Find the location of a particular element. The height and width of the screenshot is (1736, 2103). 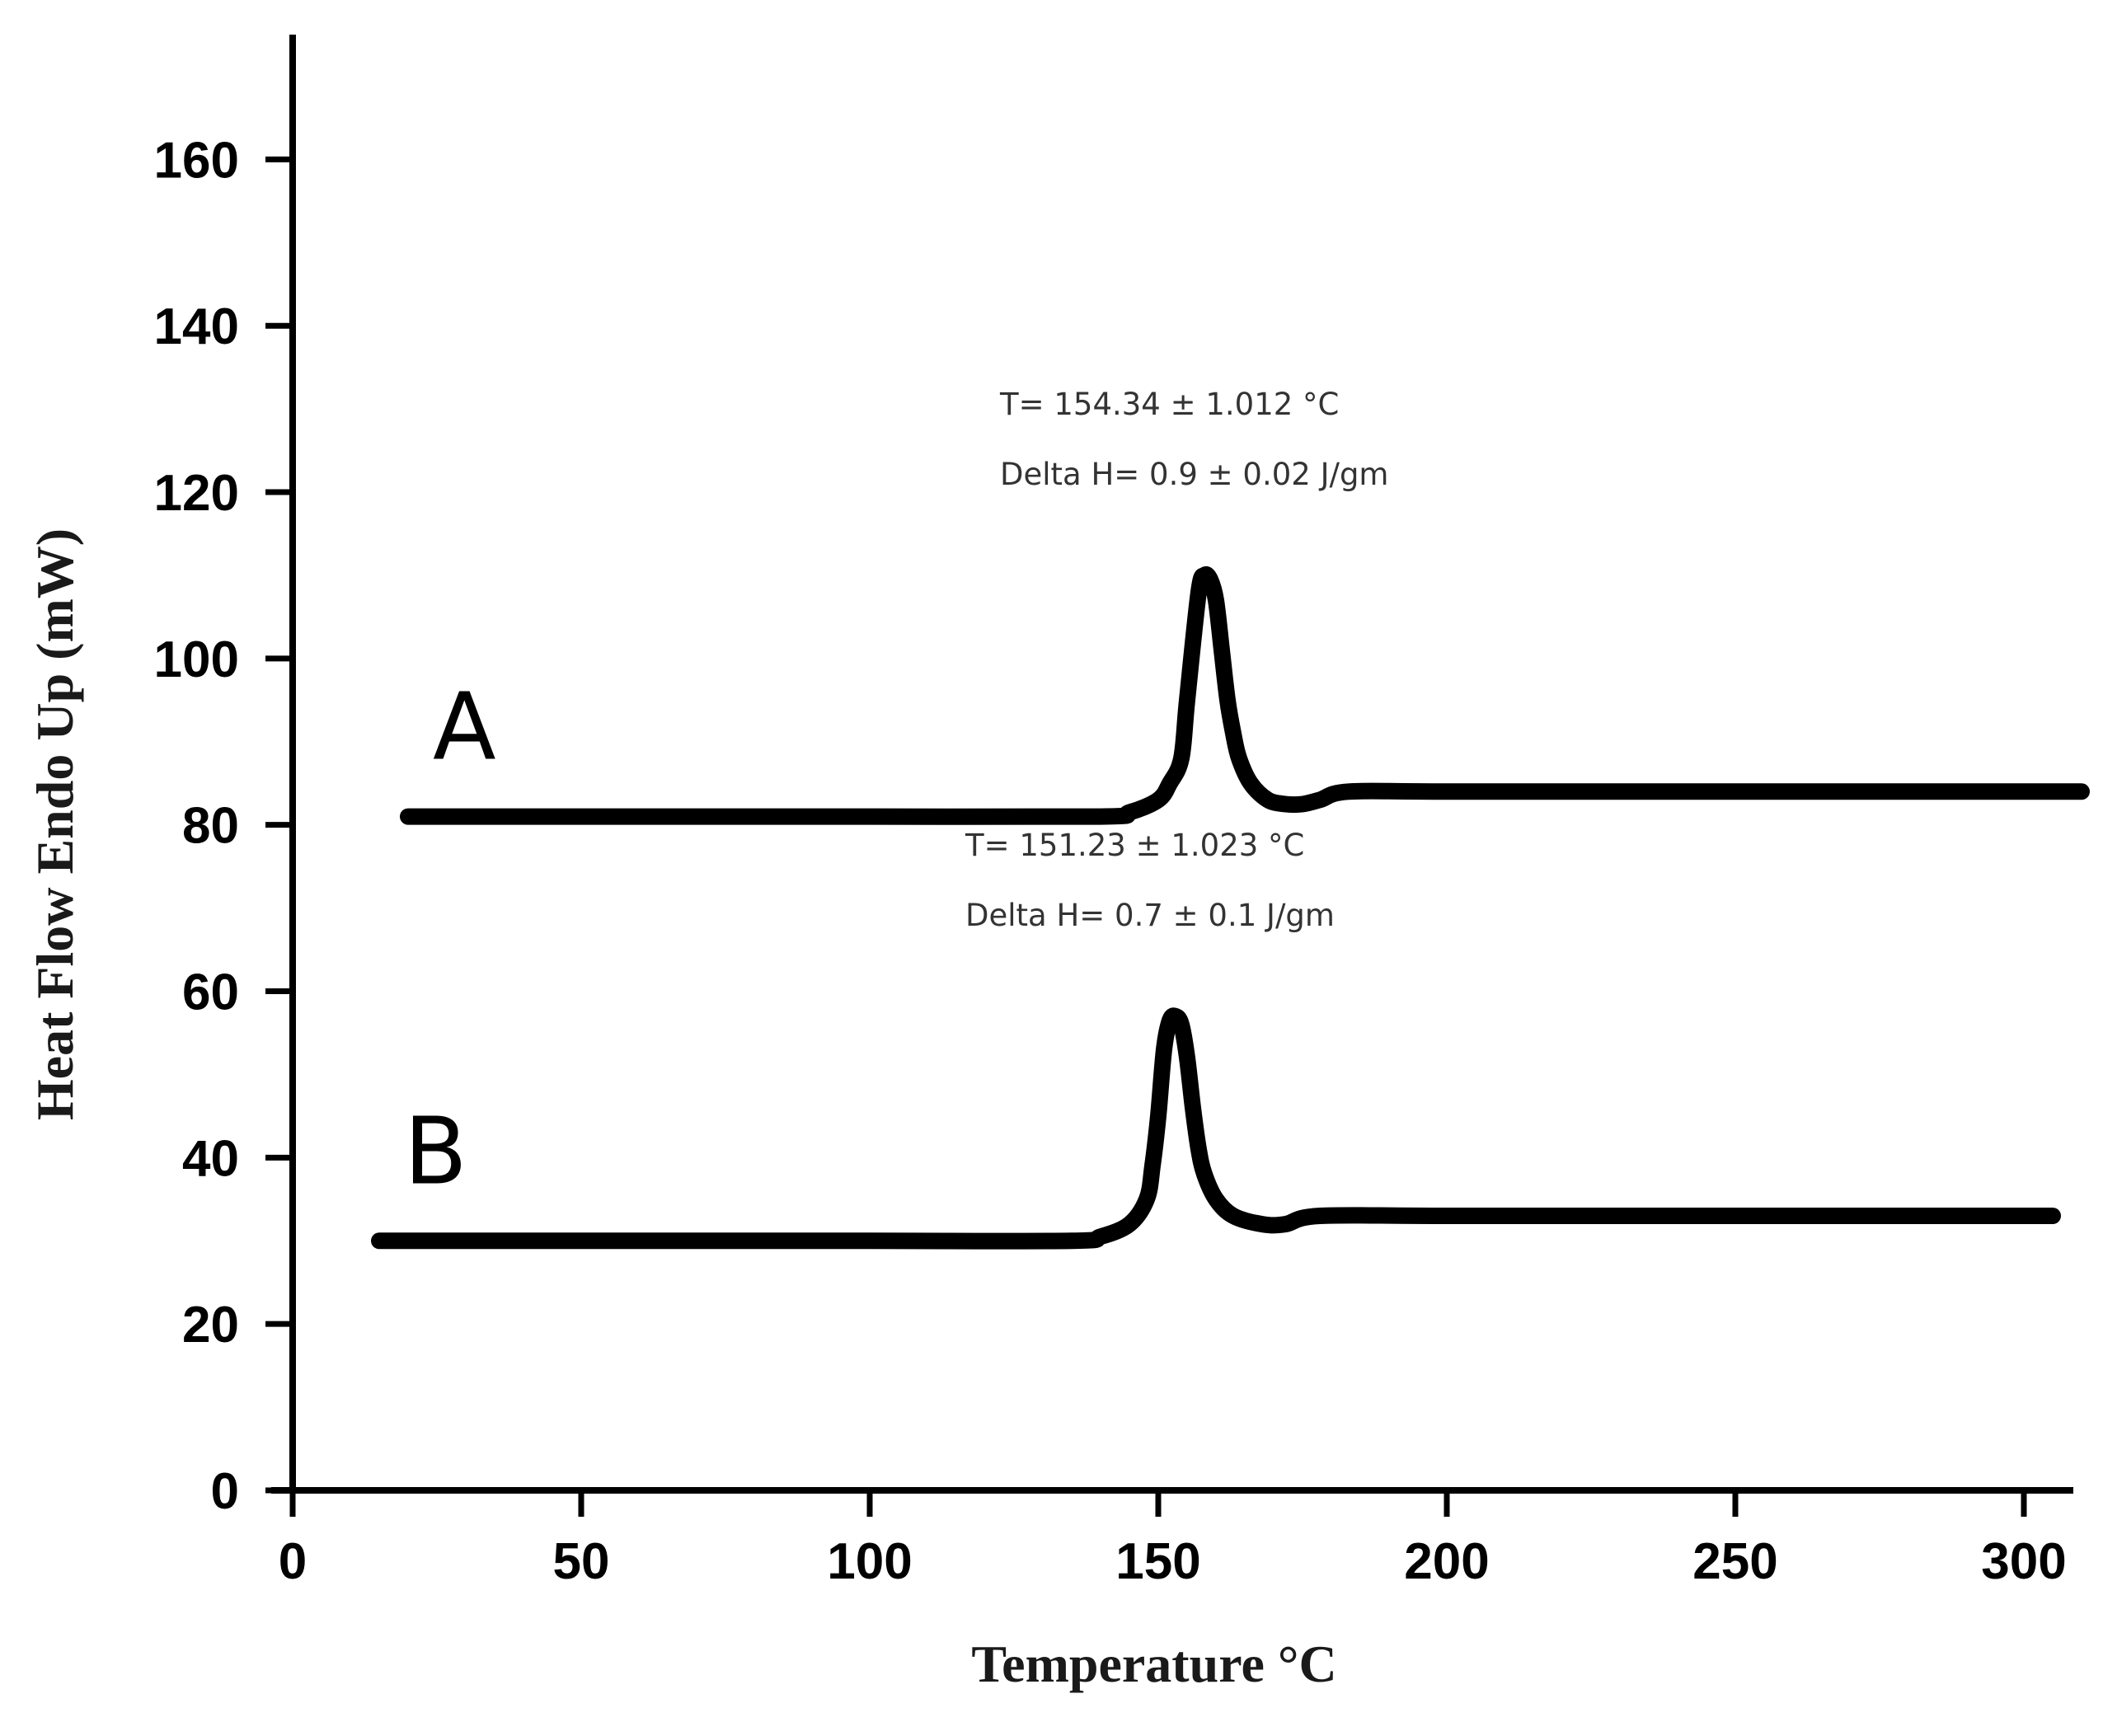

x-tick-label: 150 is located at coordinates (1157, 1561).